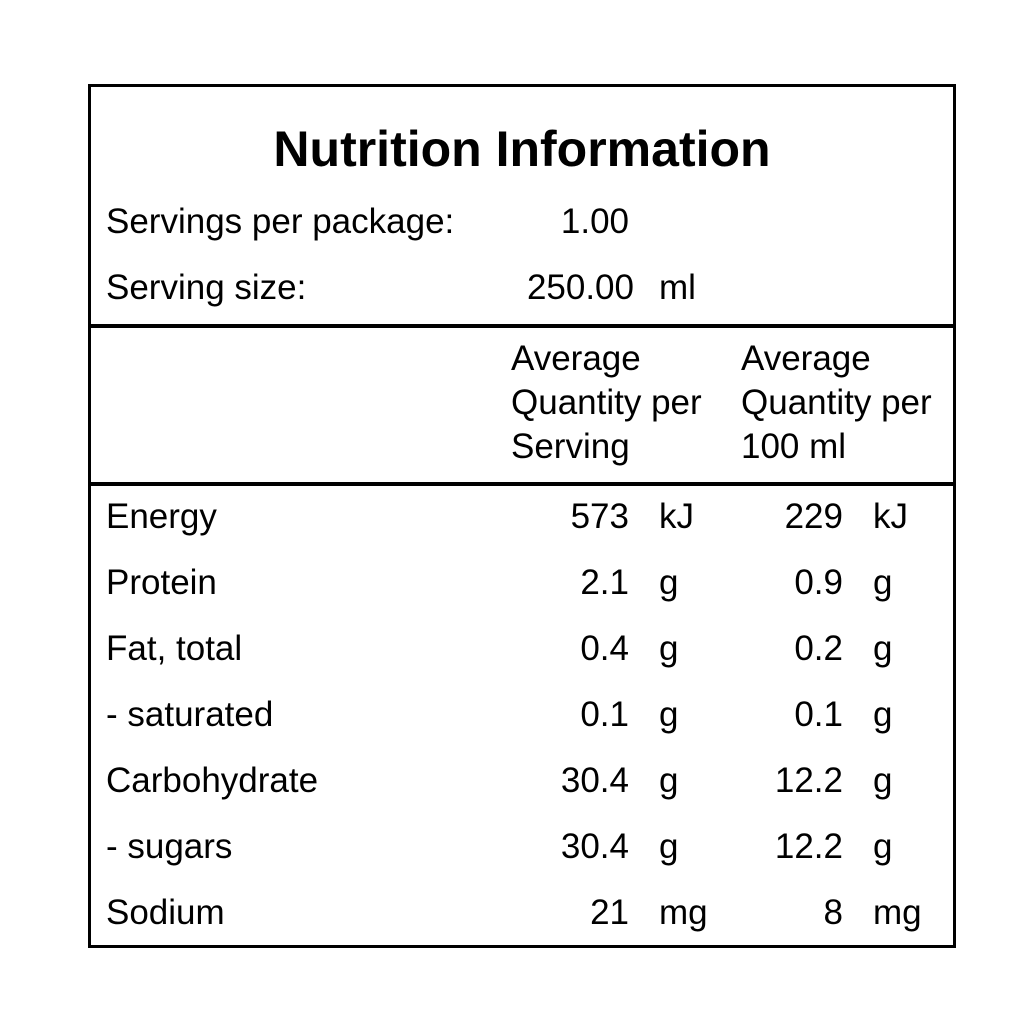 The height and width of the screenshot is (1024, 1024). I want to click on per-serving-value: 21, so click(609, 912).